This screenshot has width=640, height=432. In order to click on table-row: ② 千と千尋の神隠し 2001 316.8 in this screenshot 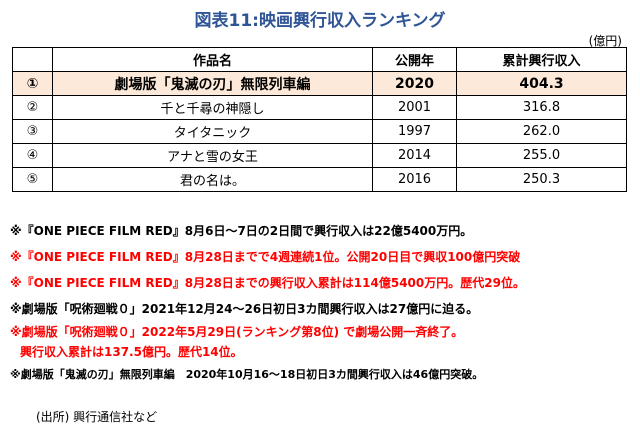, I will do `click(319, 107)`.